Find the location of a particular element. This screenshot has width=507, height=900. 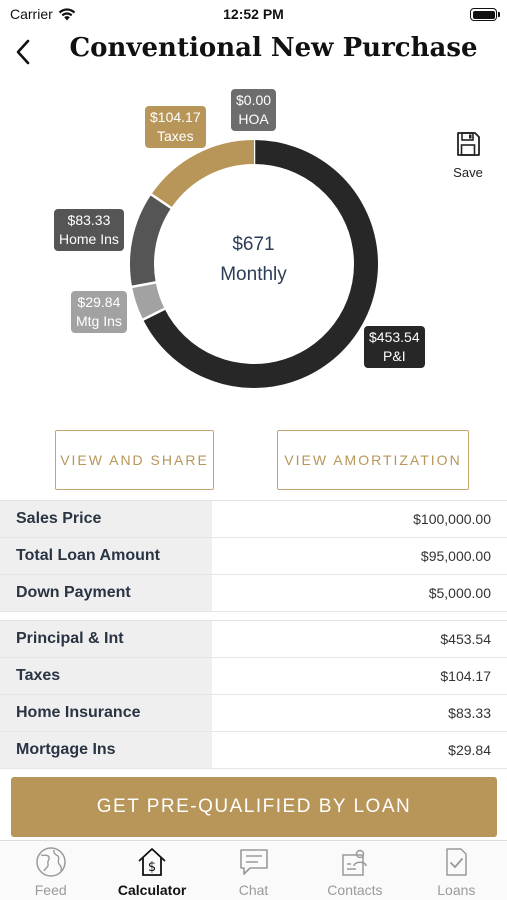

chip-hoa: $0.00 HOA is located at coordinates (254, 110).